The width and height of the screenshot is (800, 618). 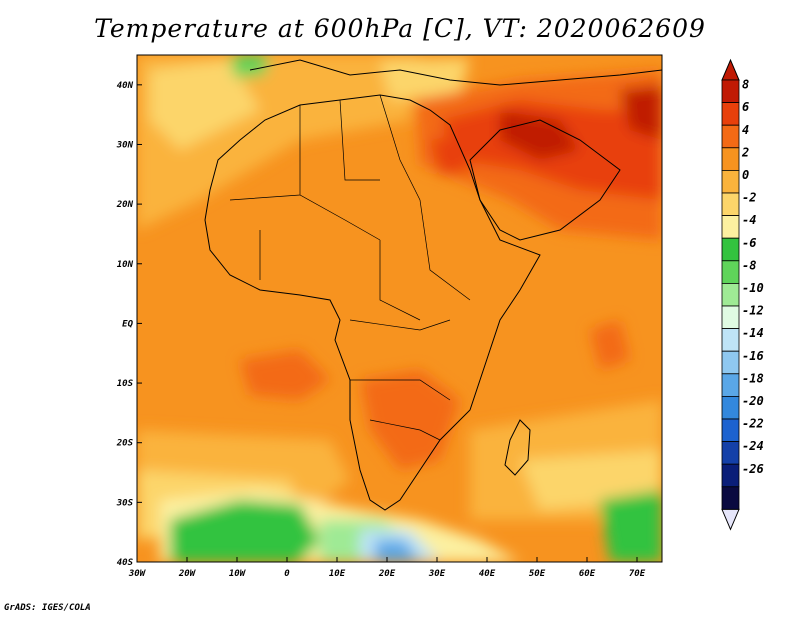 I want to click on colorbar-label: -24, so click(x=753, y=446).